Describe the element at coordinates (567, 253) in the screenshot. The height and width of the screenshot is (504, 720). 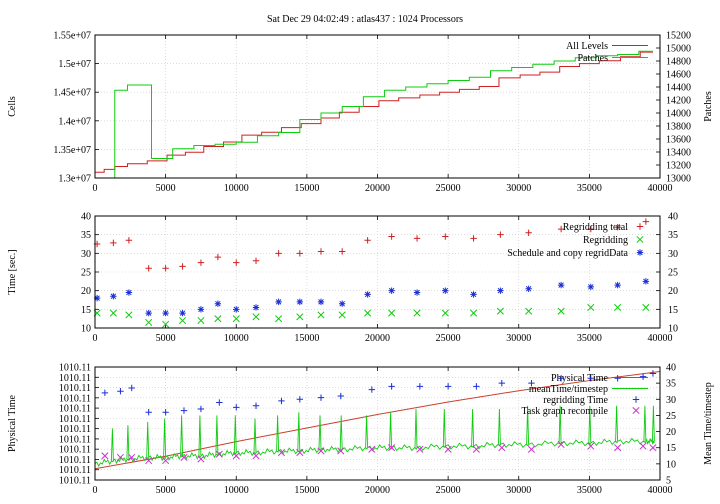
I see `legend-label: Schedule and copy regridData` at that location.